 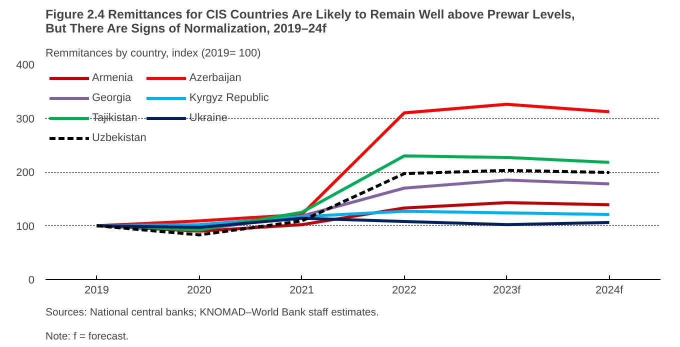 I want to click on y-tick-label: 200, so click(x=25, y=173).